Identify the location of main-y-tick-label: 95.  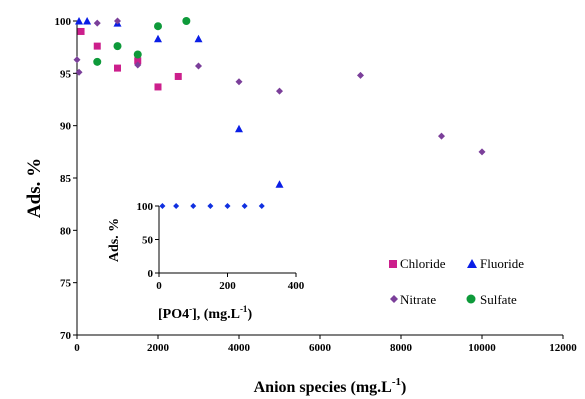
(66, 74).